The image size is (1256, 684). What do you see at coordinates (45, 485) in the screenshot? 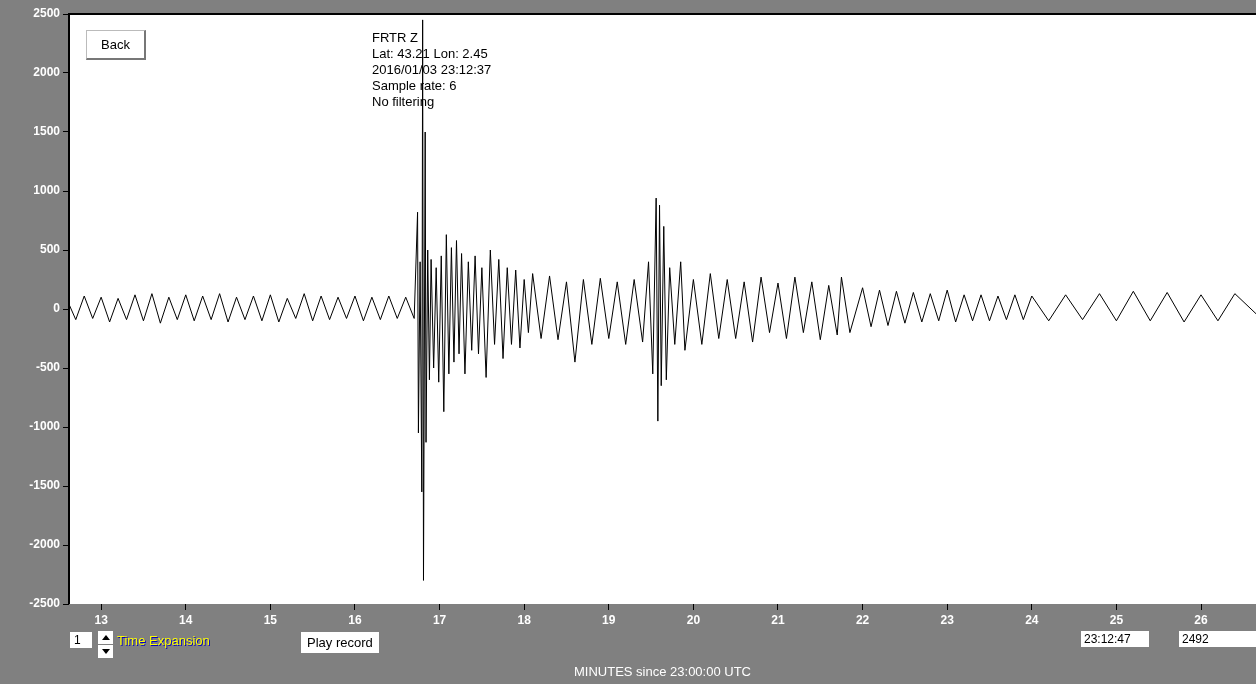
I see `y-tick-label: -1500` at bounding box center [45, 485].